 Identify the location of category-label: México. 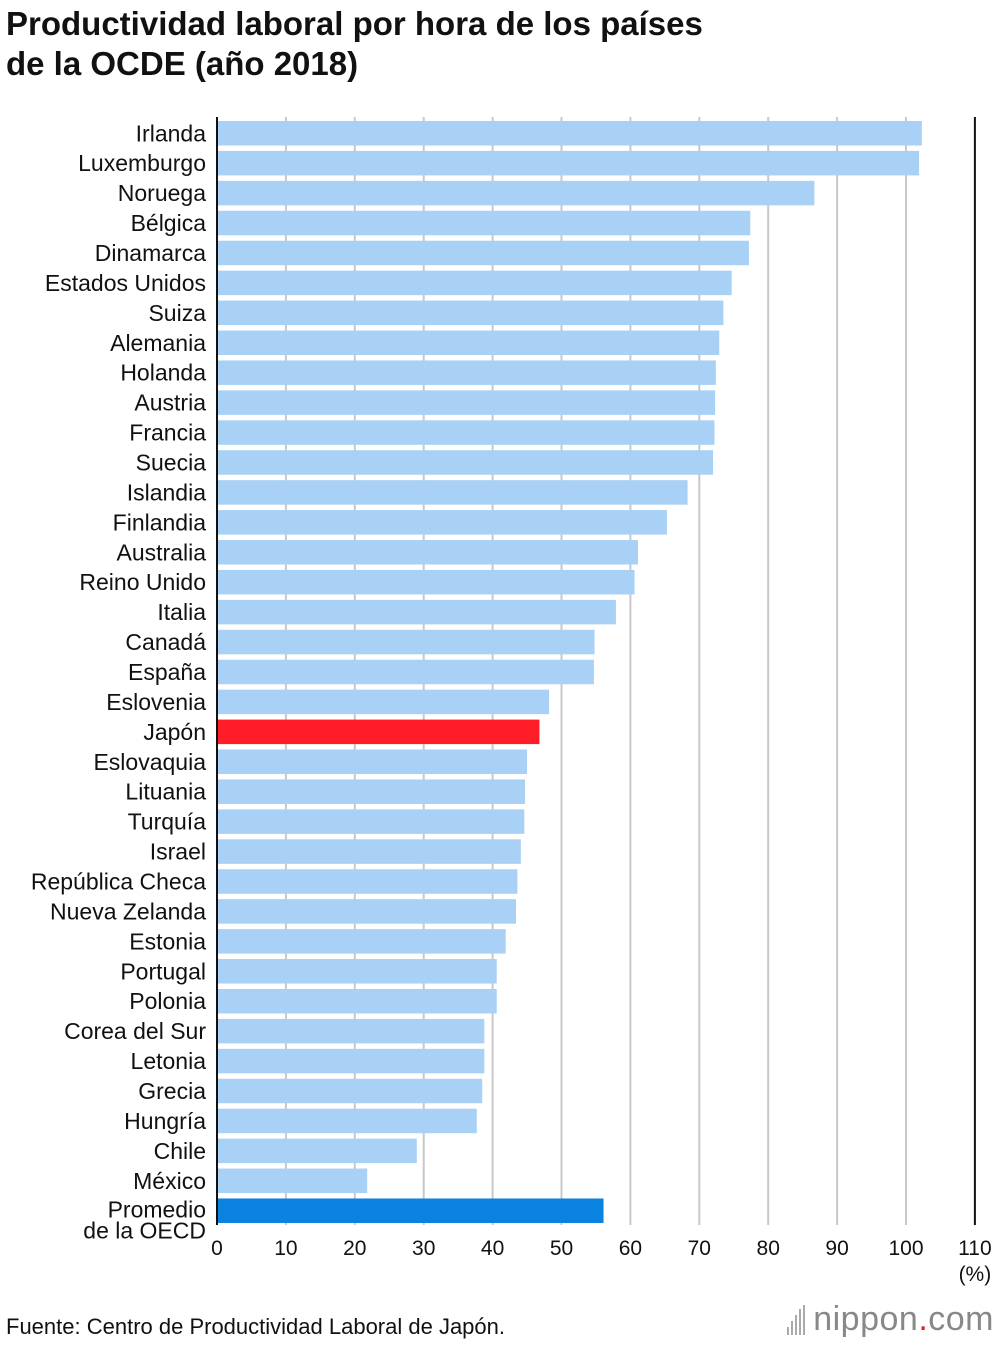
(169, 1181).